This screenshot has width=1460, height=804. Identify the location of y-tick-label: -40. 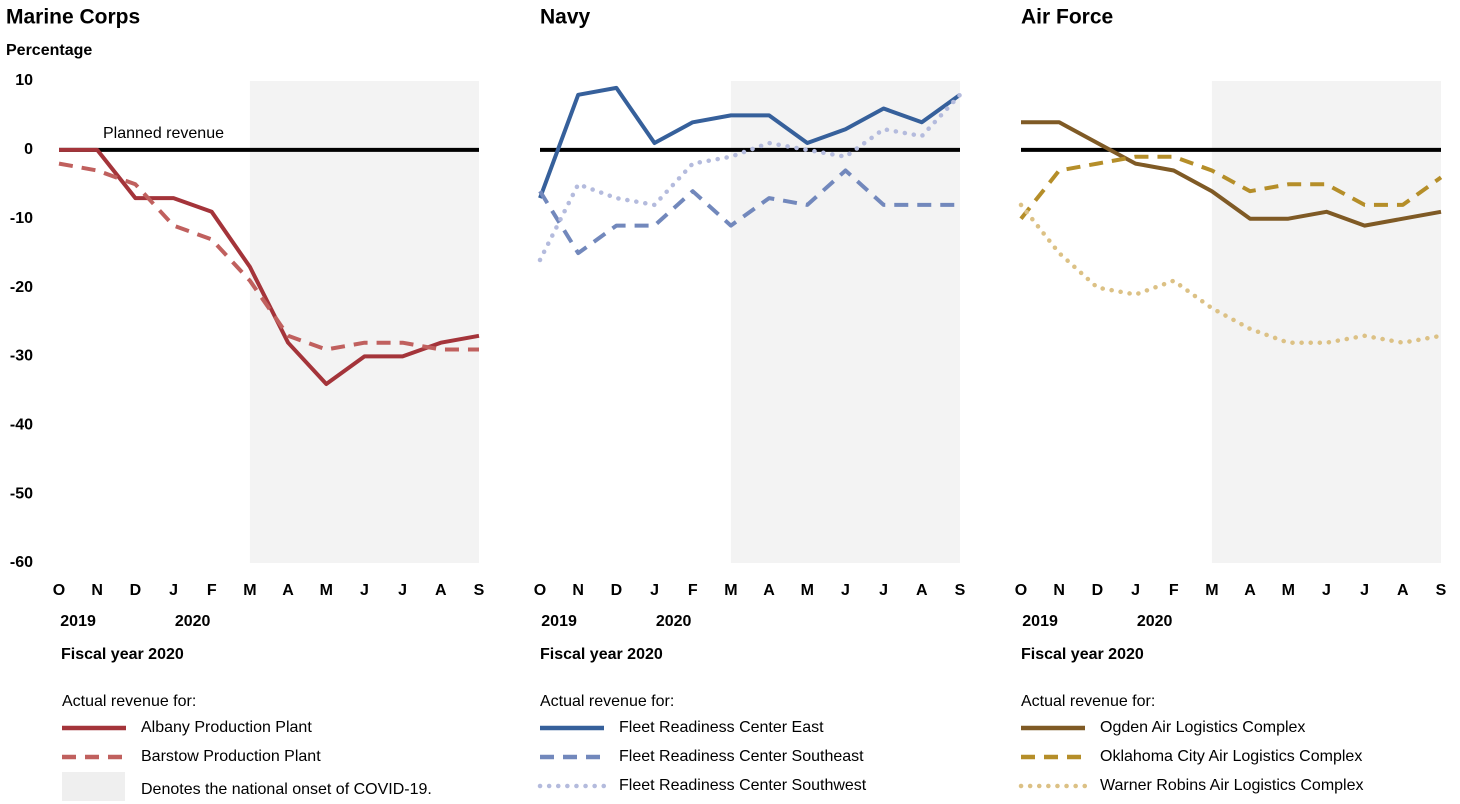
(21, 425).